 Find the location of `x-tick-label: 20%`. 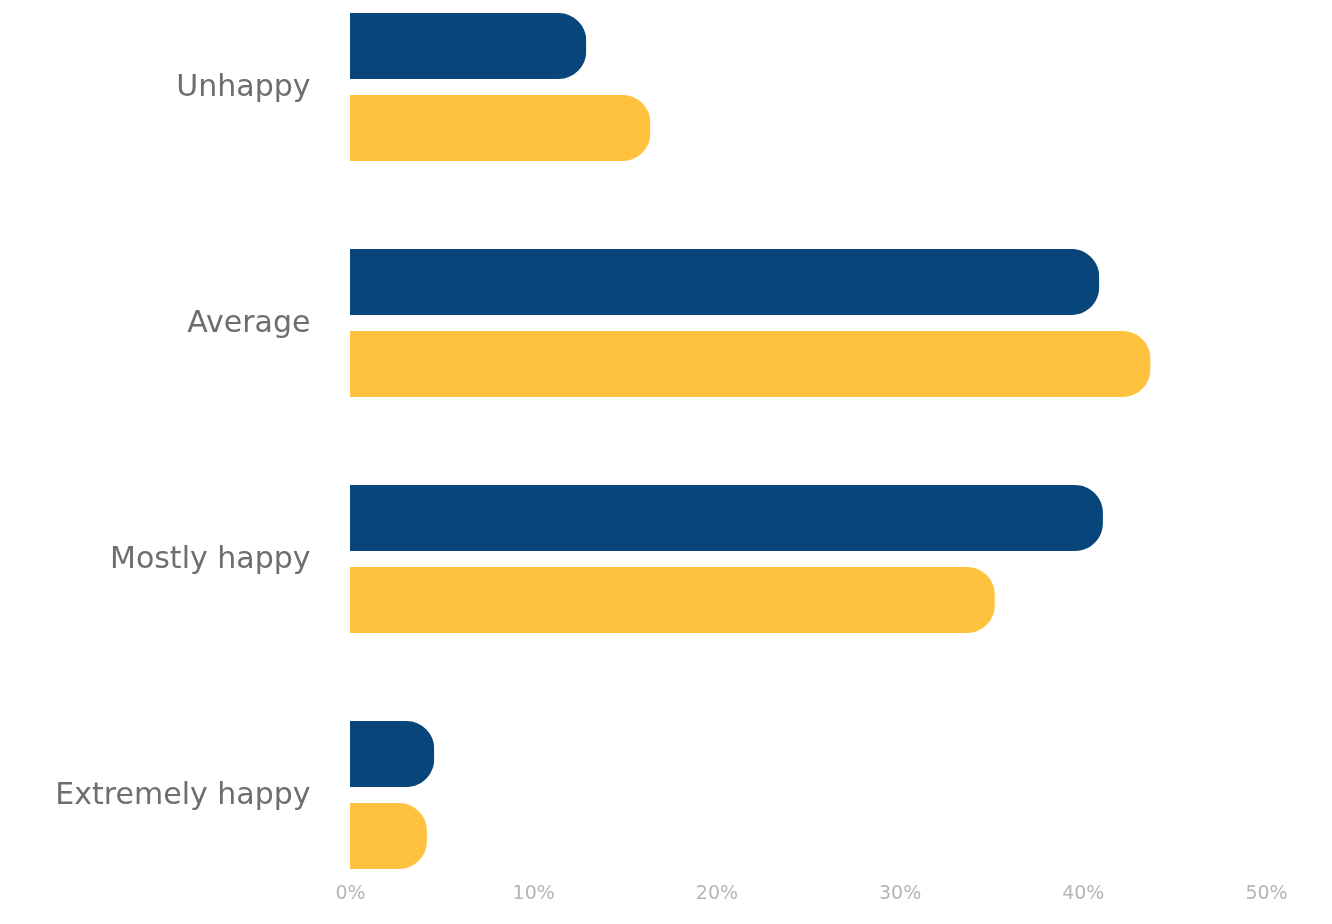

x-tick-label: 20% is located at coordinates (717, 891).